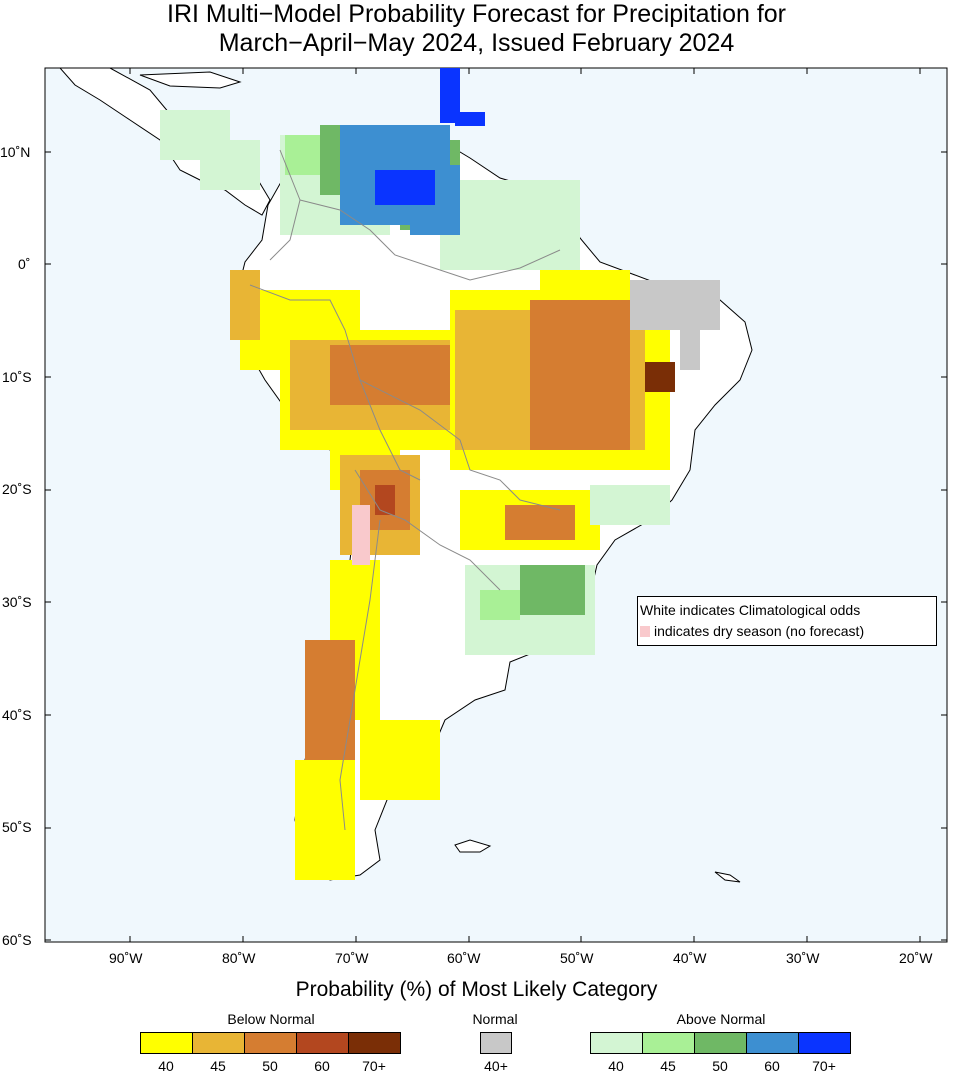 The width and height of the screenshot is (953, 1074). I want to click on lat-label: 30˚S, so click(17, 602).